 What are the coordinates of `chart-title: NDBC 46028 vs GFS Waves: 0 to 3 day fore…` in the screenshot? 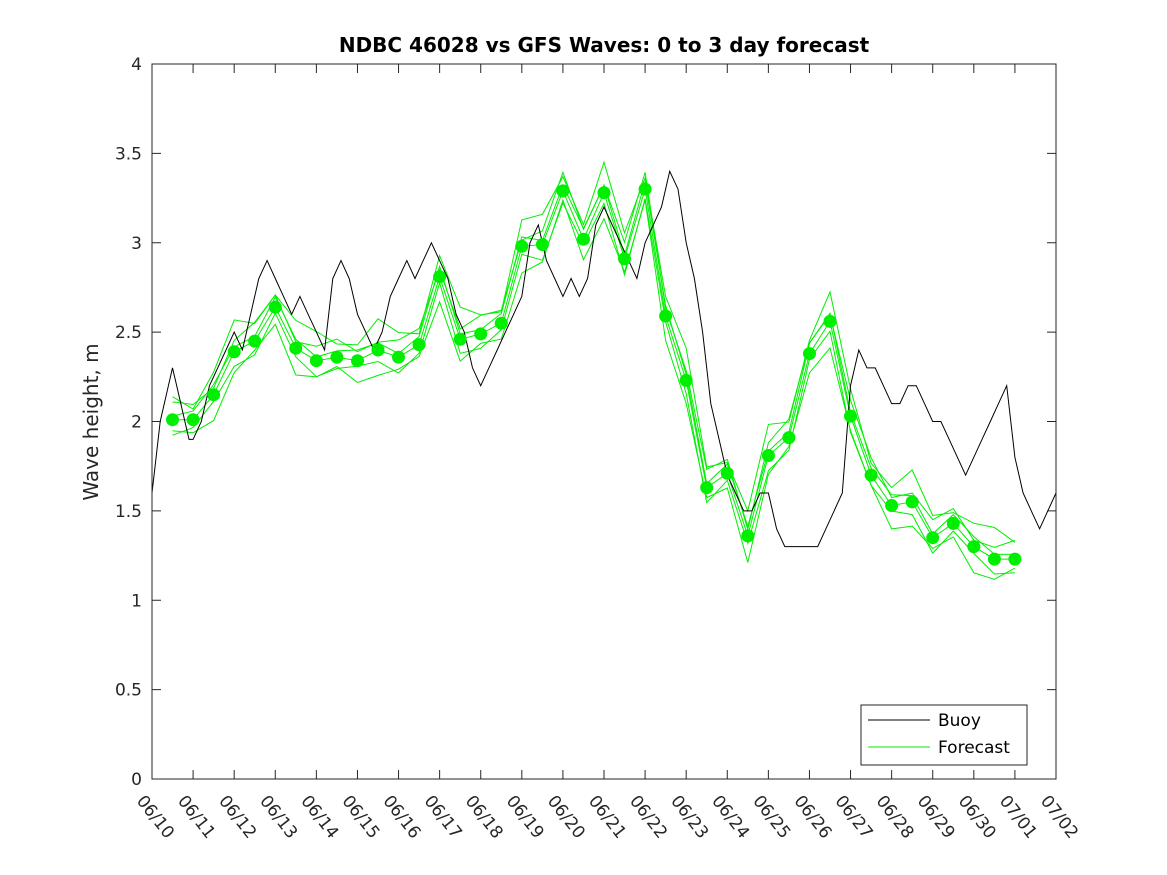 It's located at (604, 45).